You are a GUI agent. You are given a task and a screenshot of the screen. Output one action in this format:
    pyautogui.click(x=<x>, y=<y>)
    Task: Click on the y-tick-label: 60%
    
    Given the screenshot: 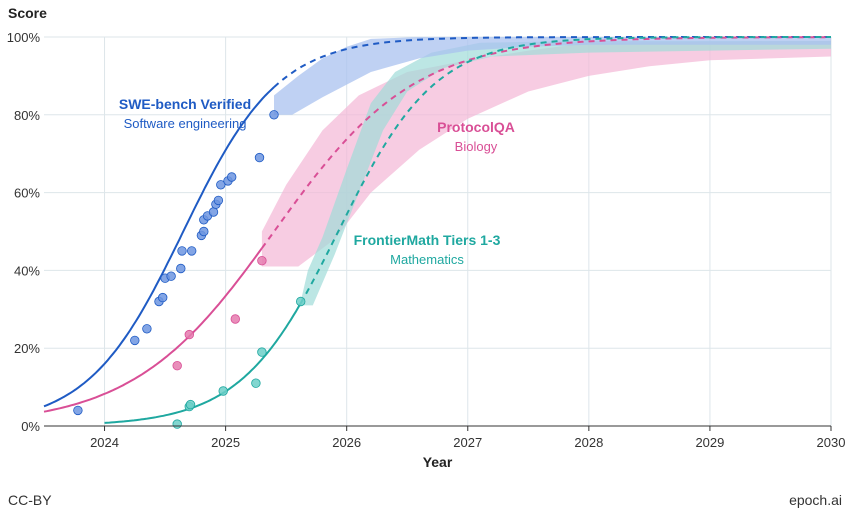 What is the action you would take?
    pyautogui.click(x=27, y=193)
    